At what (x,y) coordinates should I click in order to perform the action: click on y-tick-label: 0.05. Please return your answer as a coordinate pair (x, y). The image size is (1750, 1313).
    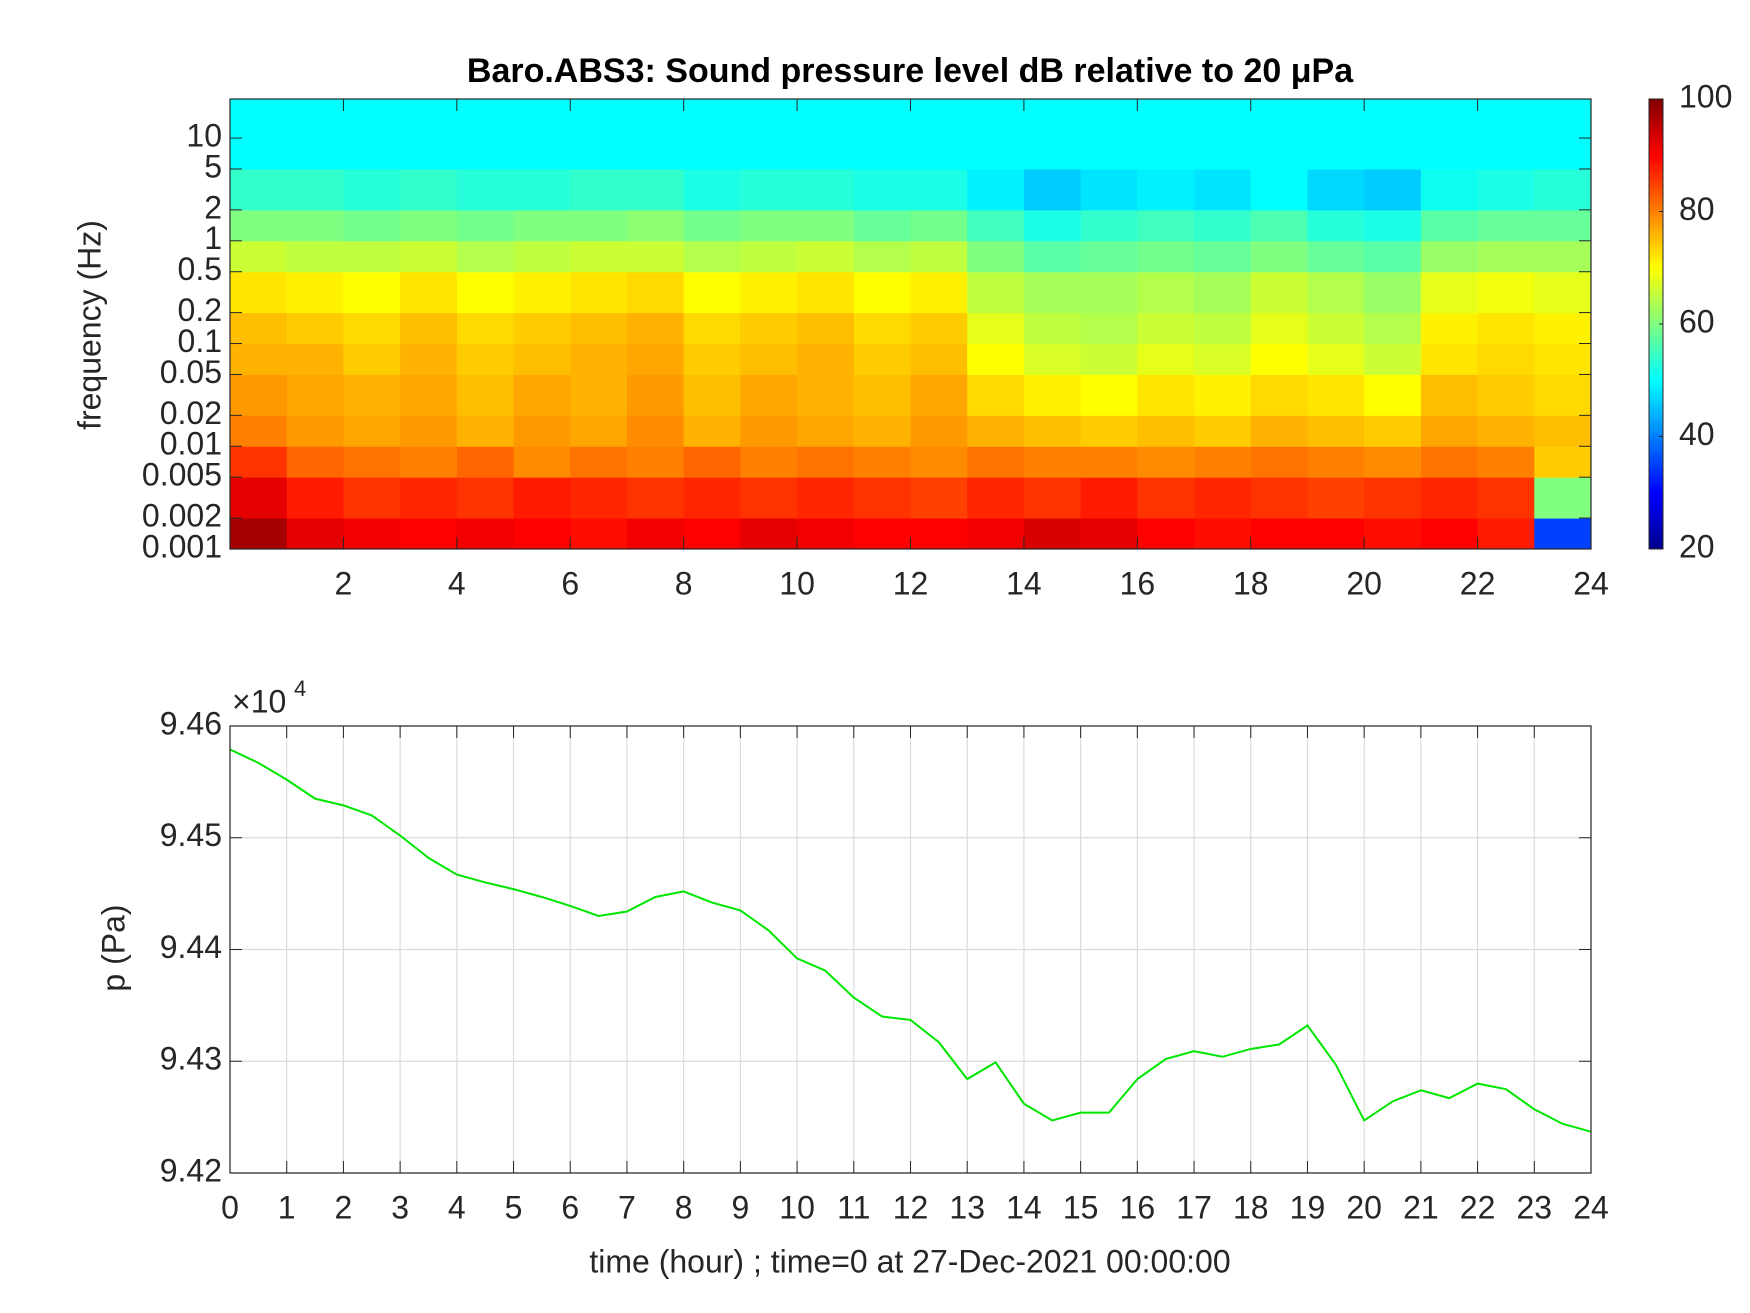
    Looking at the image, I should click on (191, 372).